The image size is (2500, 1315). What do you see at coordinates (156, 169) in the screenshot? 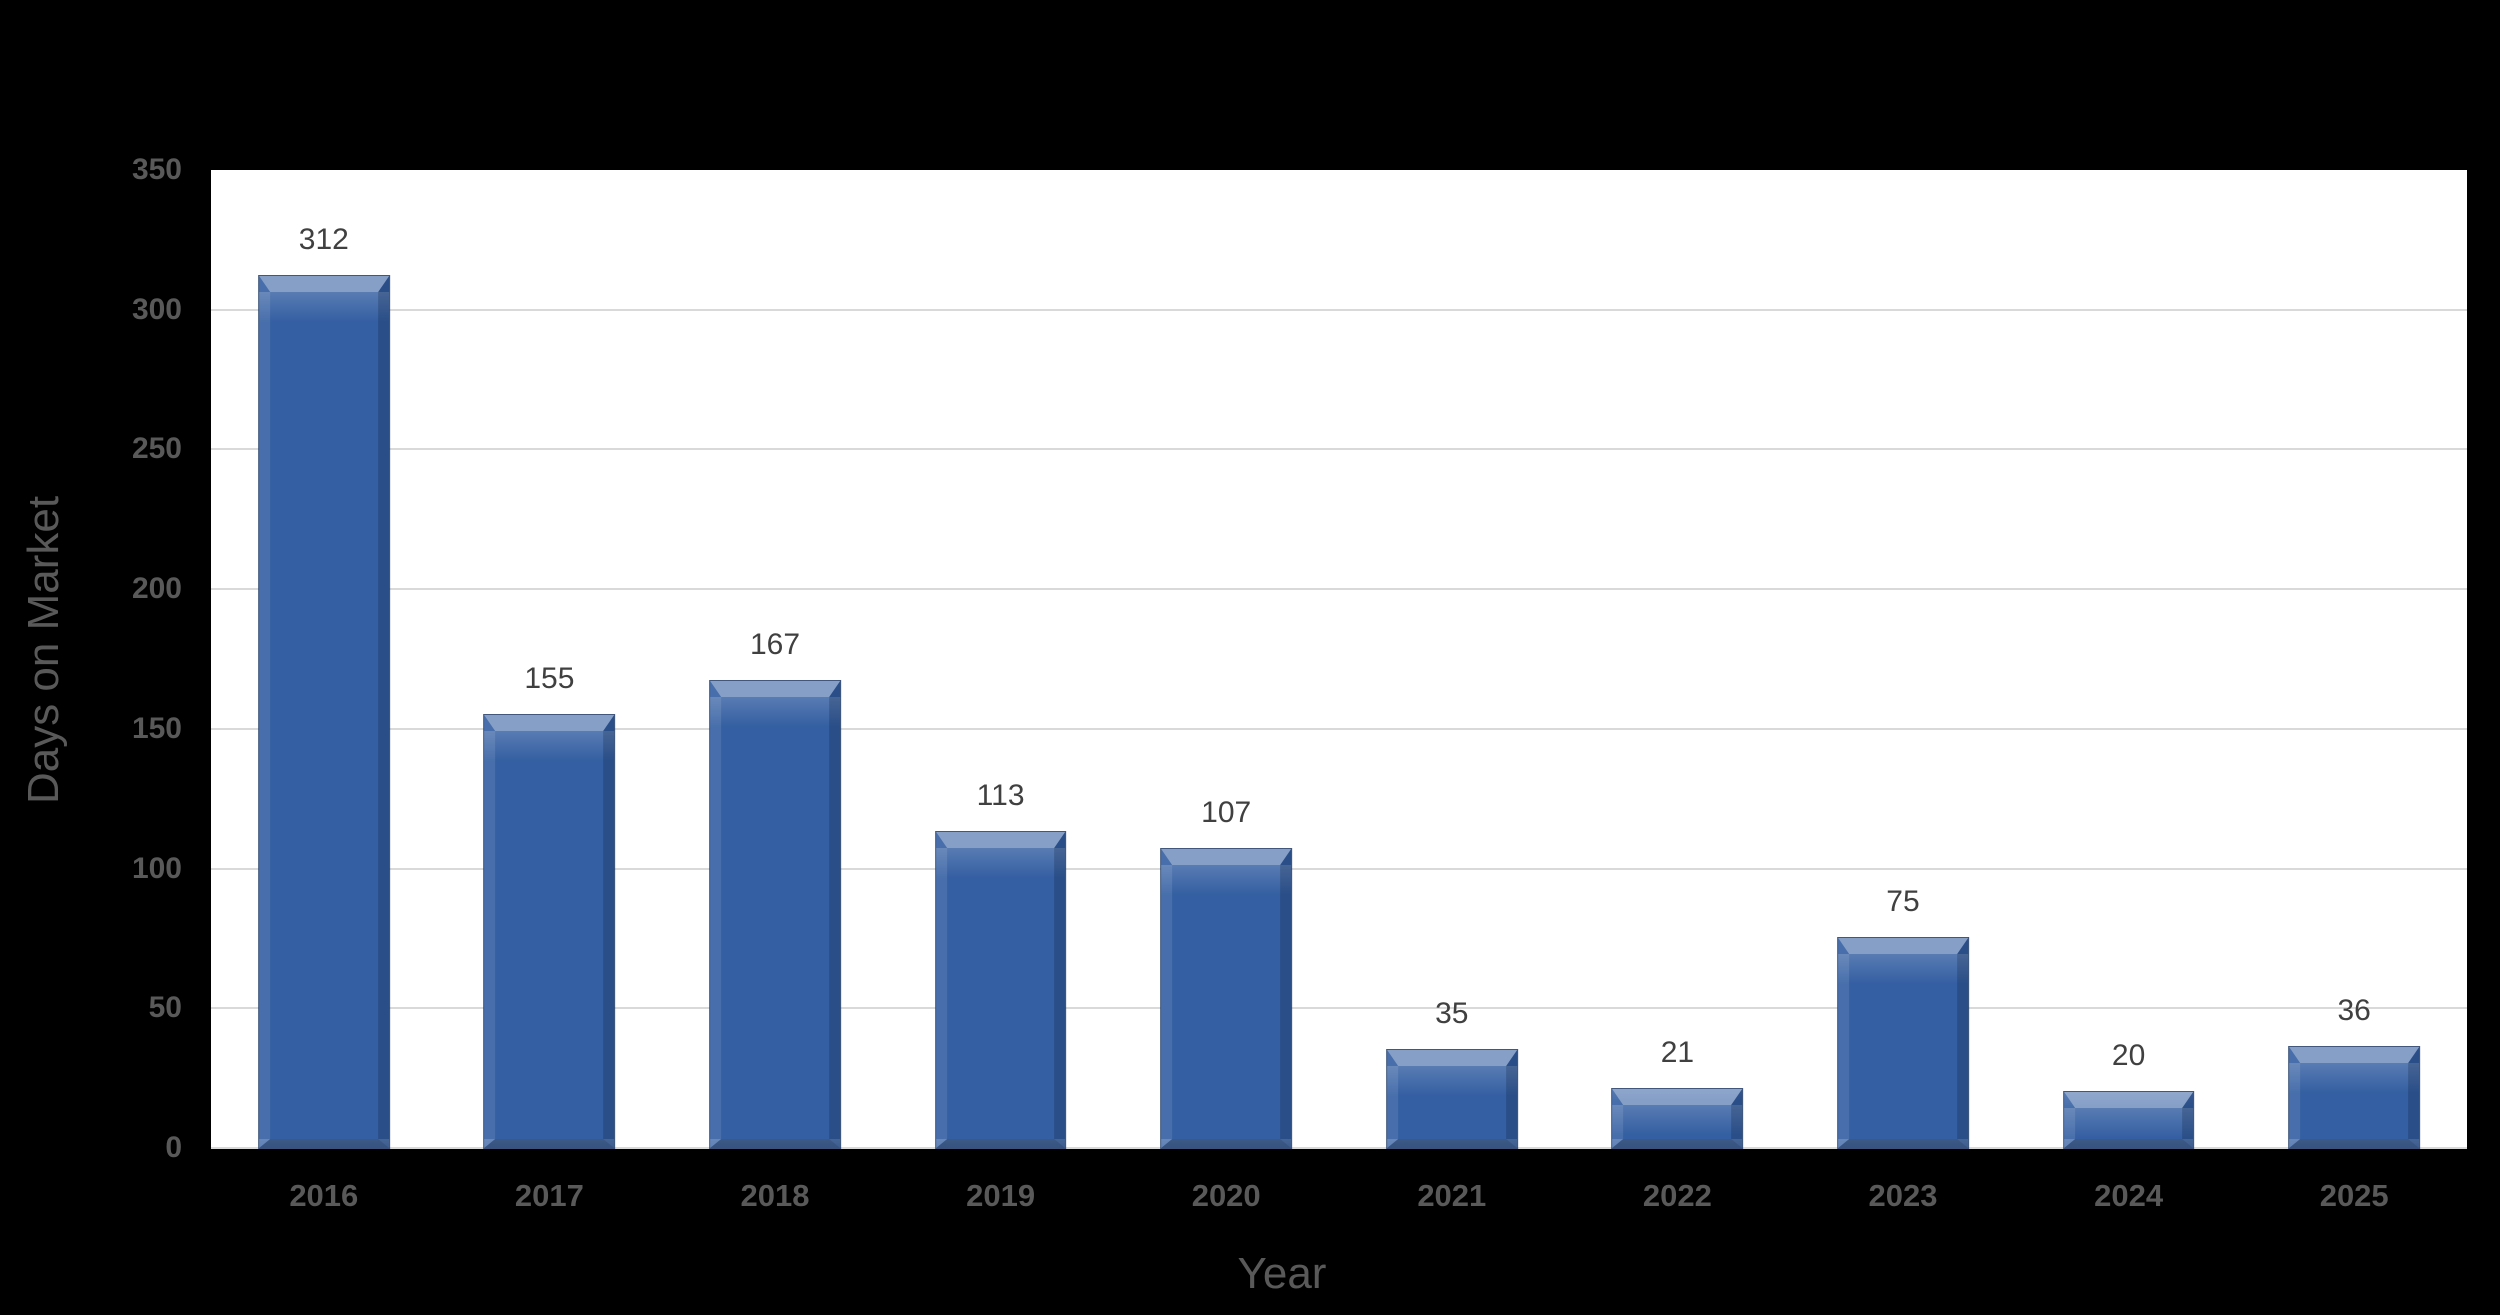
I see `y-tick-label: 350` at bounding box center [156, 169].